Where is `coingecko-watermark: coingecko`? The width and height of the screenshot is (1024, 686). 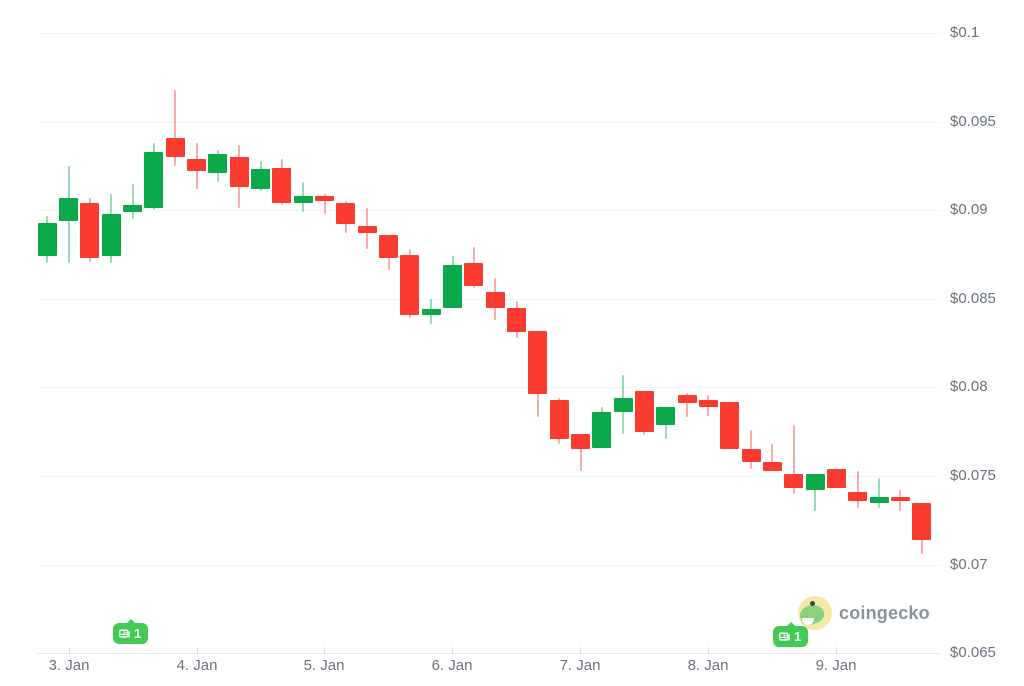 coingecko-watermark: coingecko is located at coordinates (863, 613).